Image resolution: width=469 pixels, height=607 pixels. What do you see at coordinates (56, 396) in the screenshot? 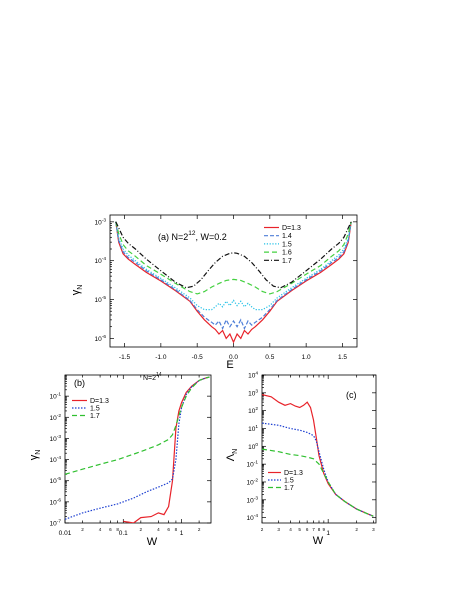
I see `panel-b-ytick-label: 10⁻¹` at bounding box center [56, 396].